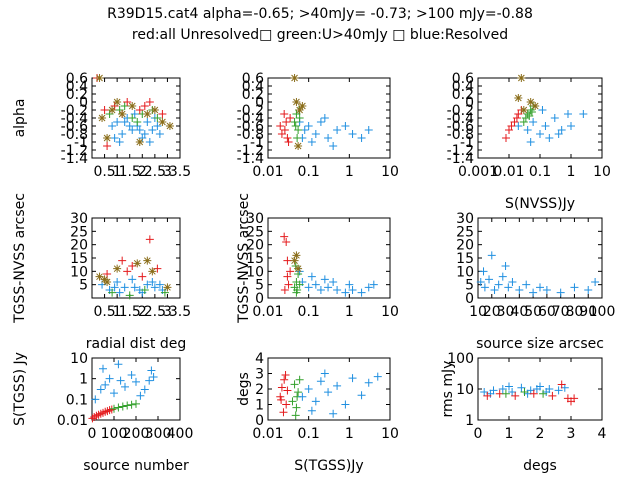 The width and height of the screenshot is (640, 480). Describe the element at coordinates (250, 127) in the screenshot. I see `y-tick-label: -0.6` at that location.